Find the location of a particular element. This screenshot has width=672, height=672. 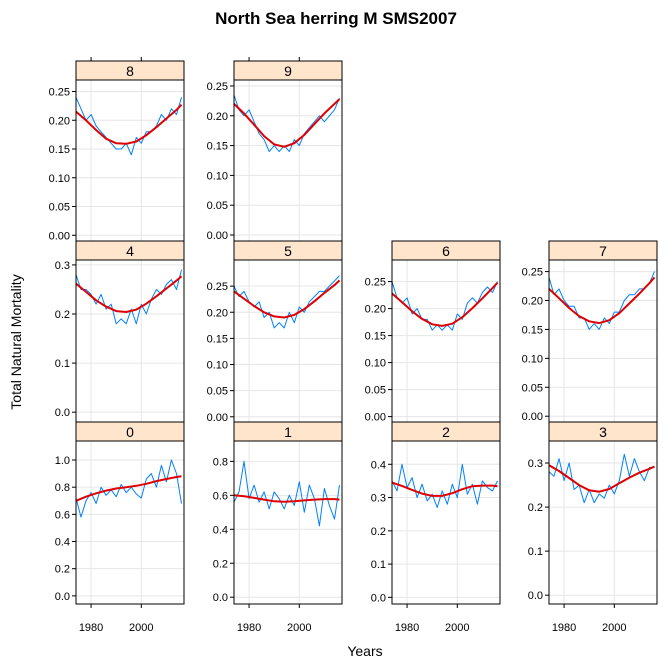

panel-2: 2 0.0 0.1 0.2 0.3 0.4 1980 2000 is located at coordinates (436, 527).